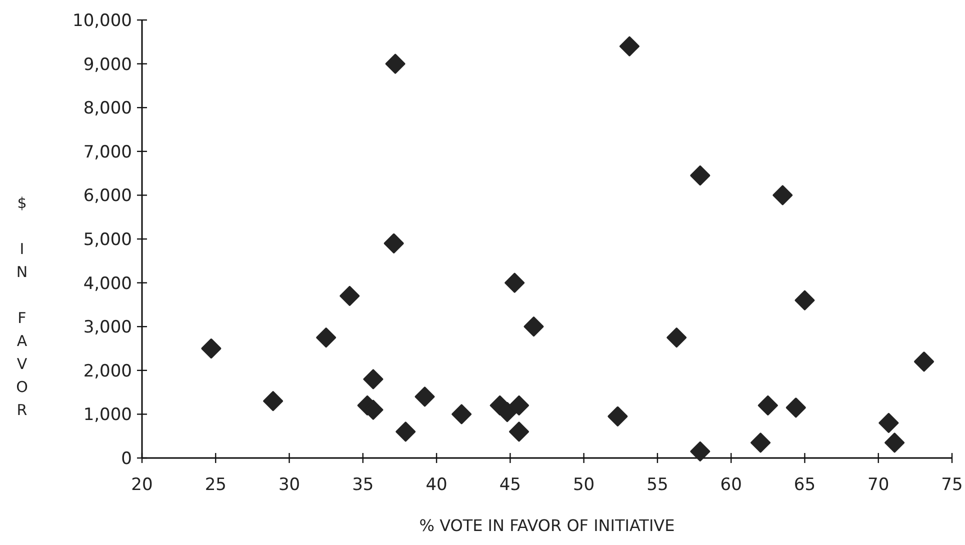  Describe the element at coordinates (107, 196) in the screenshot. I see `y-tick-label: 6,000` at that location.